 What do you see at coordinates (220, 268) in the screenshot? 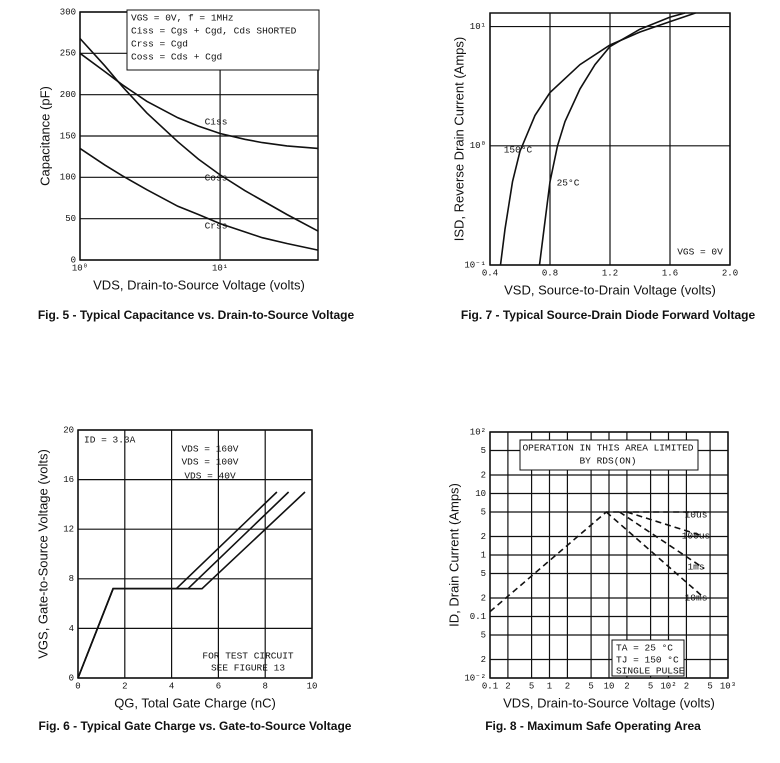
I see `x-tick-label: 10¹` at bounding box center [220, 268].